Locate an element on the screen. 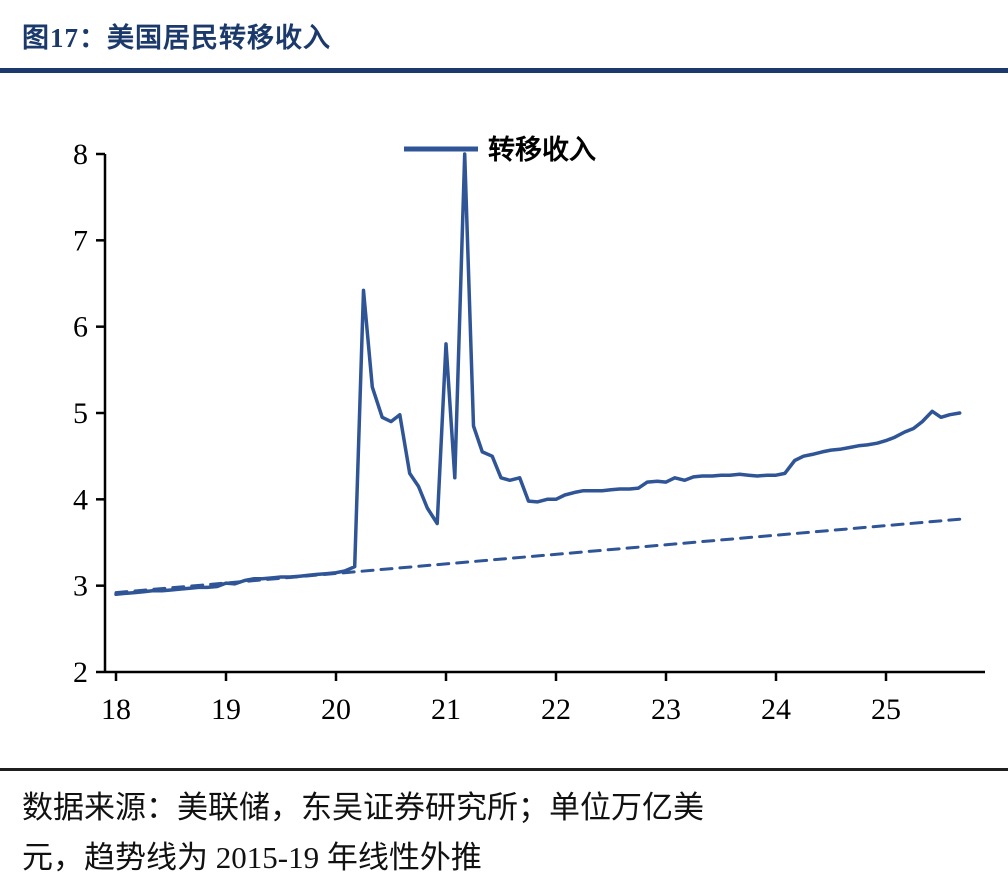  x-tick-label: 25 is located at coordinates (886, 709).